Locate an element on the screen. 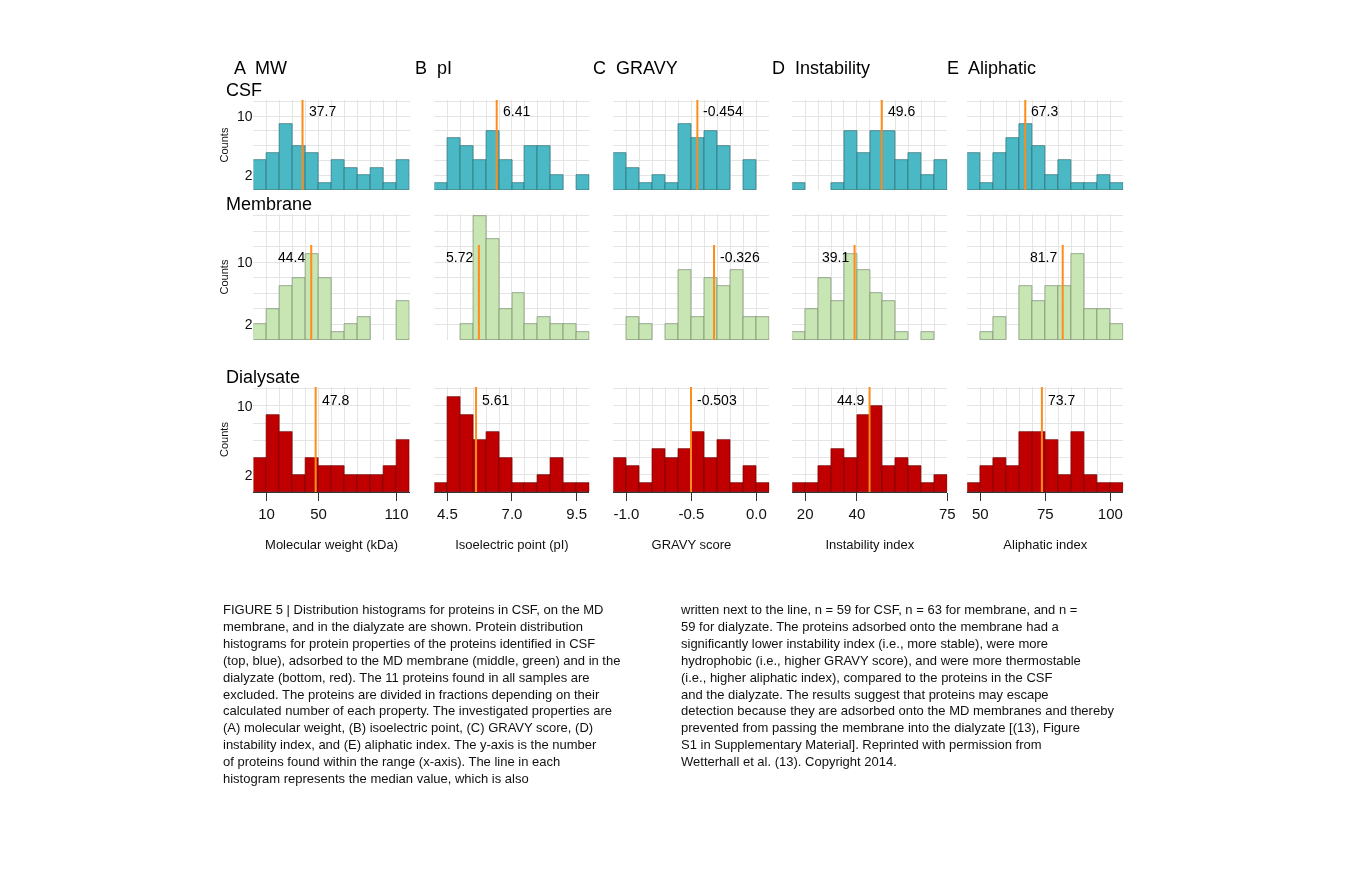 This screenshot has height=872, width=1354. x-tick-label: 20 is located at coordinates (805, 513).